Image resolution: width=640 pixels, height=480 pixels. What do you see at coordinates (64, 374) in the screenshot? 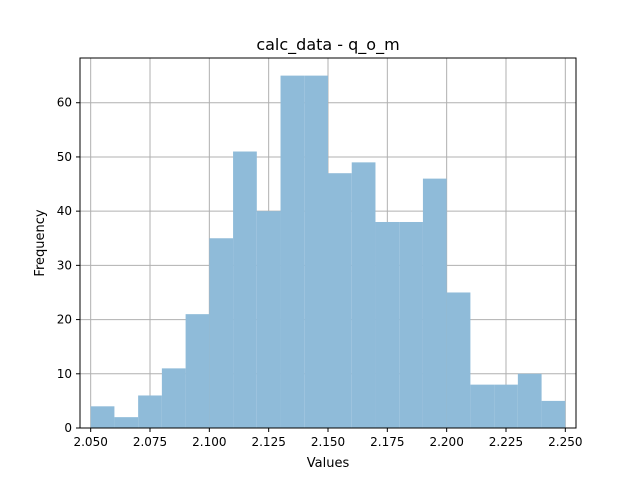
I see `y-tick-label: 10` at bounding box center [64, 374].